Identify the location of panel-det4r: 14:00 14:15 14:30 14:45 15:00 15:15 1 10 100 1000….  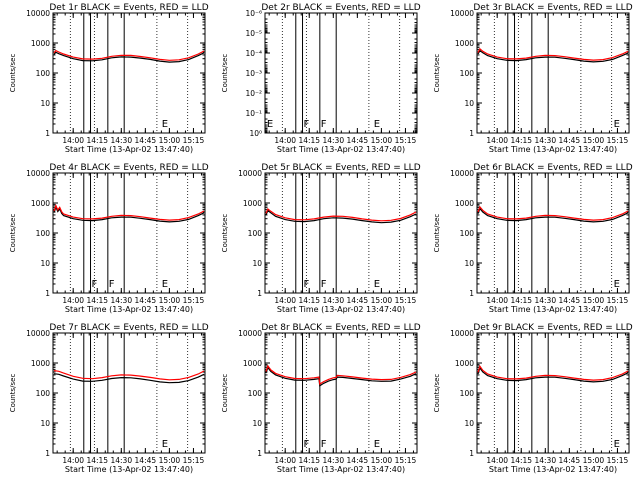
(109, 238).